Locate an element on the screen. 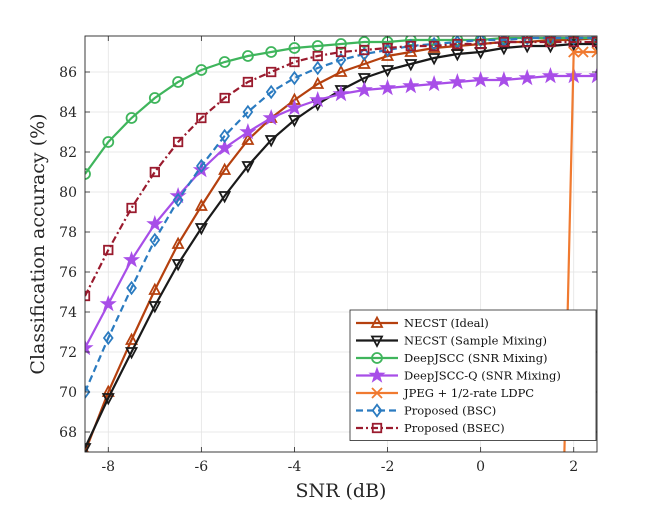 The height and width of the screenshot is (506, 654). legend-entry: NECST (Sample Mixing) is located at coordinates (451, 341).